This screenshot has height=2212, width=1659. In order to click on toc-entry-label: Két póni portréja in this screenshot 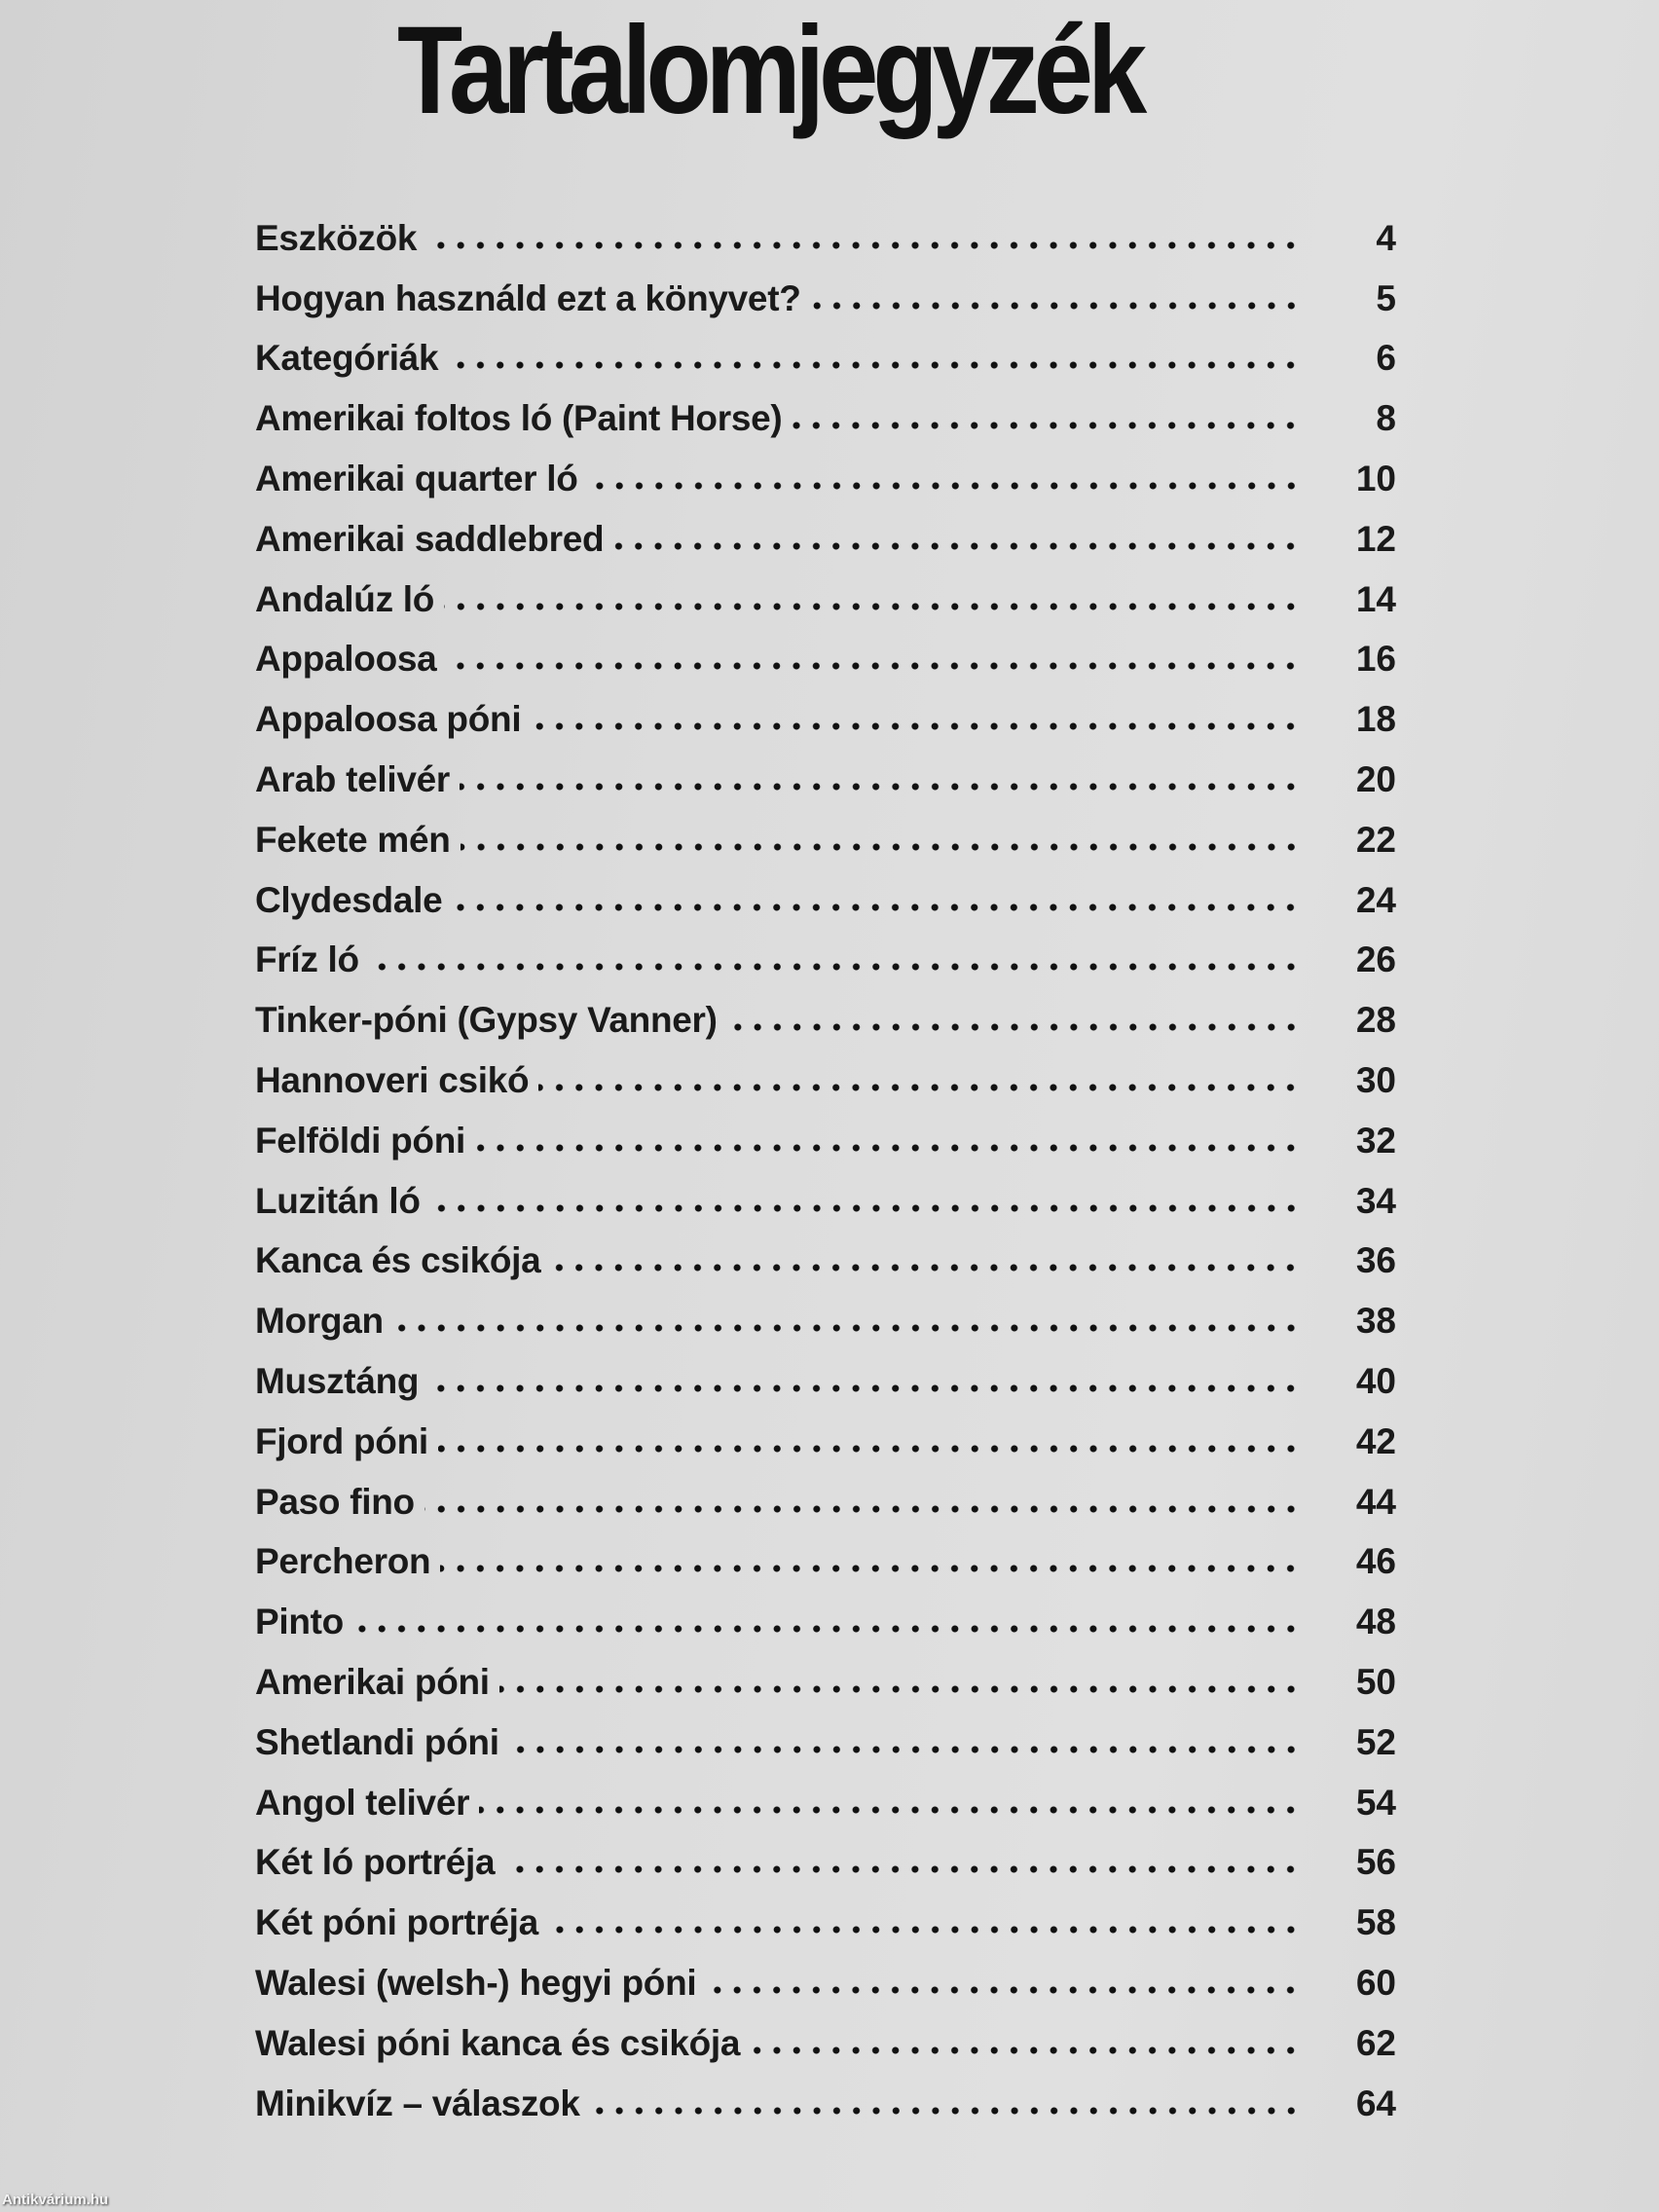, I will do `click(396, 1922)`.